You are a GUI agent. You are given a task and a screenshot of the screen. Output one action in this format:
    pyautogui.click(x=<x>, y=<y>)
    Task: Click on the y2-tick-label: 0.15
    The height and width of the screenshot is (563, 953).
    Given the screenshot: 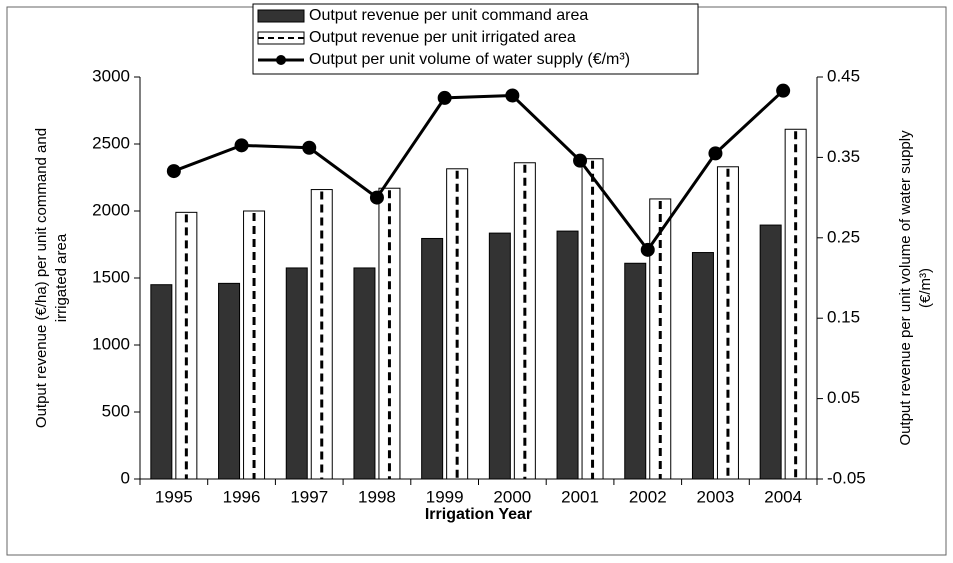 What is the action you would take?
    pyautogui.click(x=843, y=317)
    